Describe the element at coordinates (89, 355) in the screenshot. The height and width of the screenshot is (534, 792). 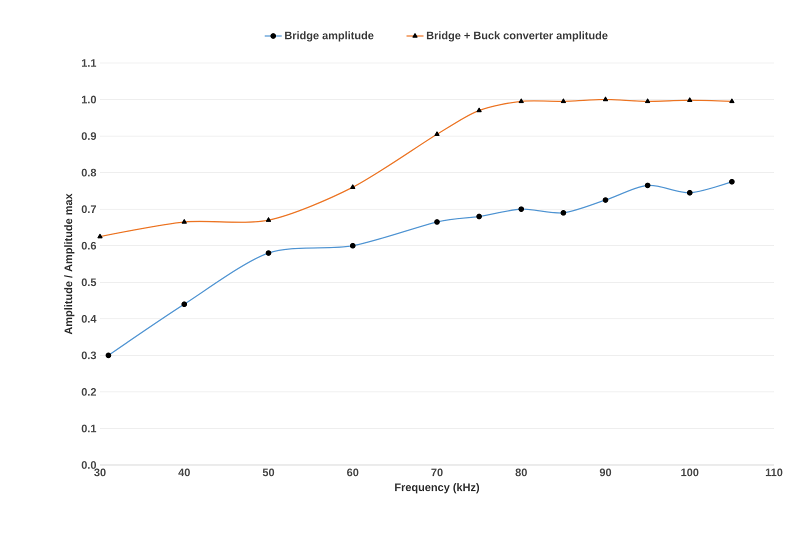
I see `y-tick-label: 0.3` at that location.